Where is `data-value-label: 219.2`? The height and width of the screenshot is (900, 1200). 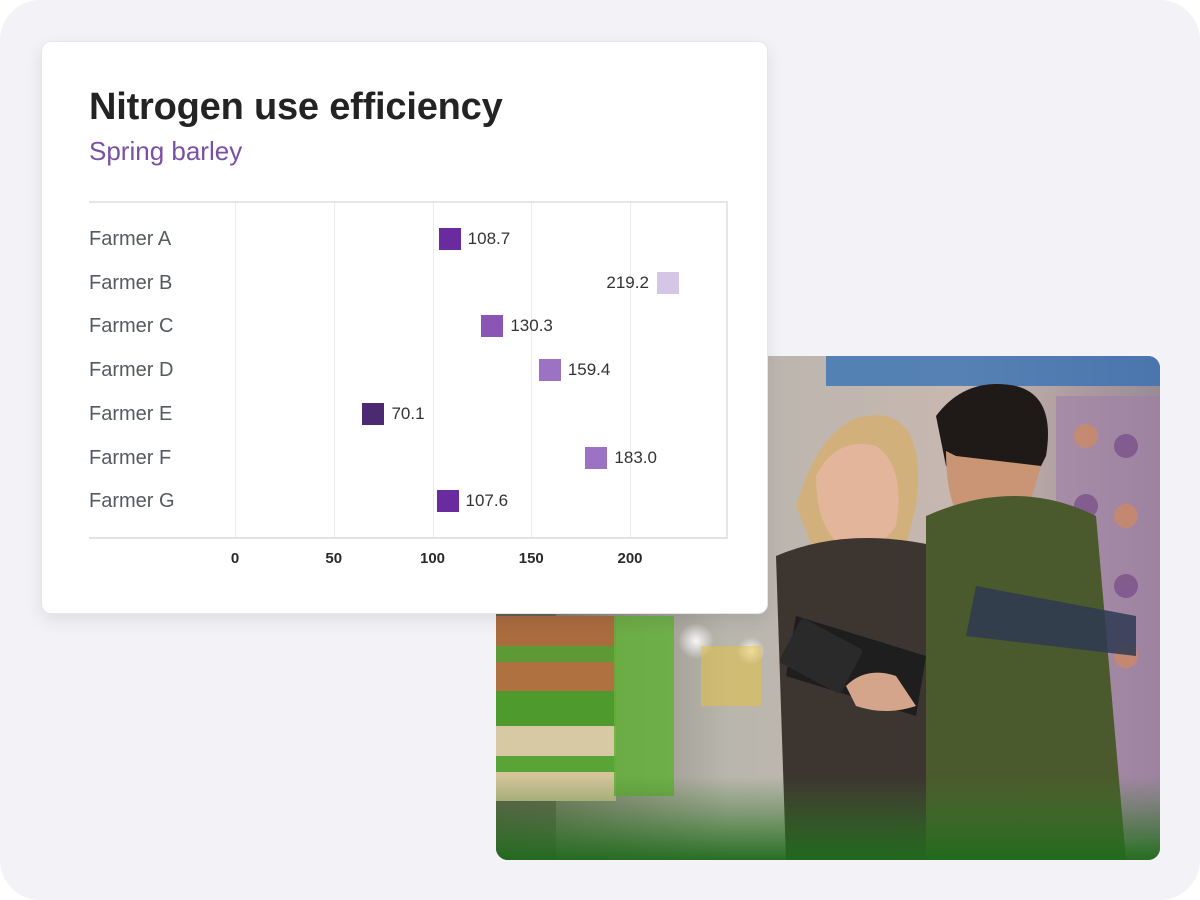
data-value-label: 219.2 is located at coordinates (627, 282).